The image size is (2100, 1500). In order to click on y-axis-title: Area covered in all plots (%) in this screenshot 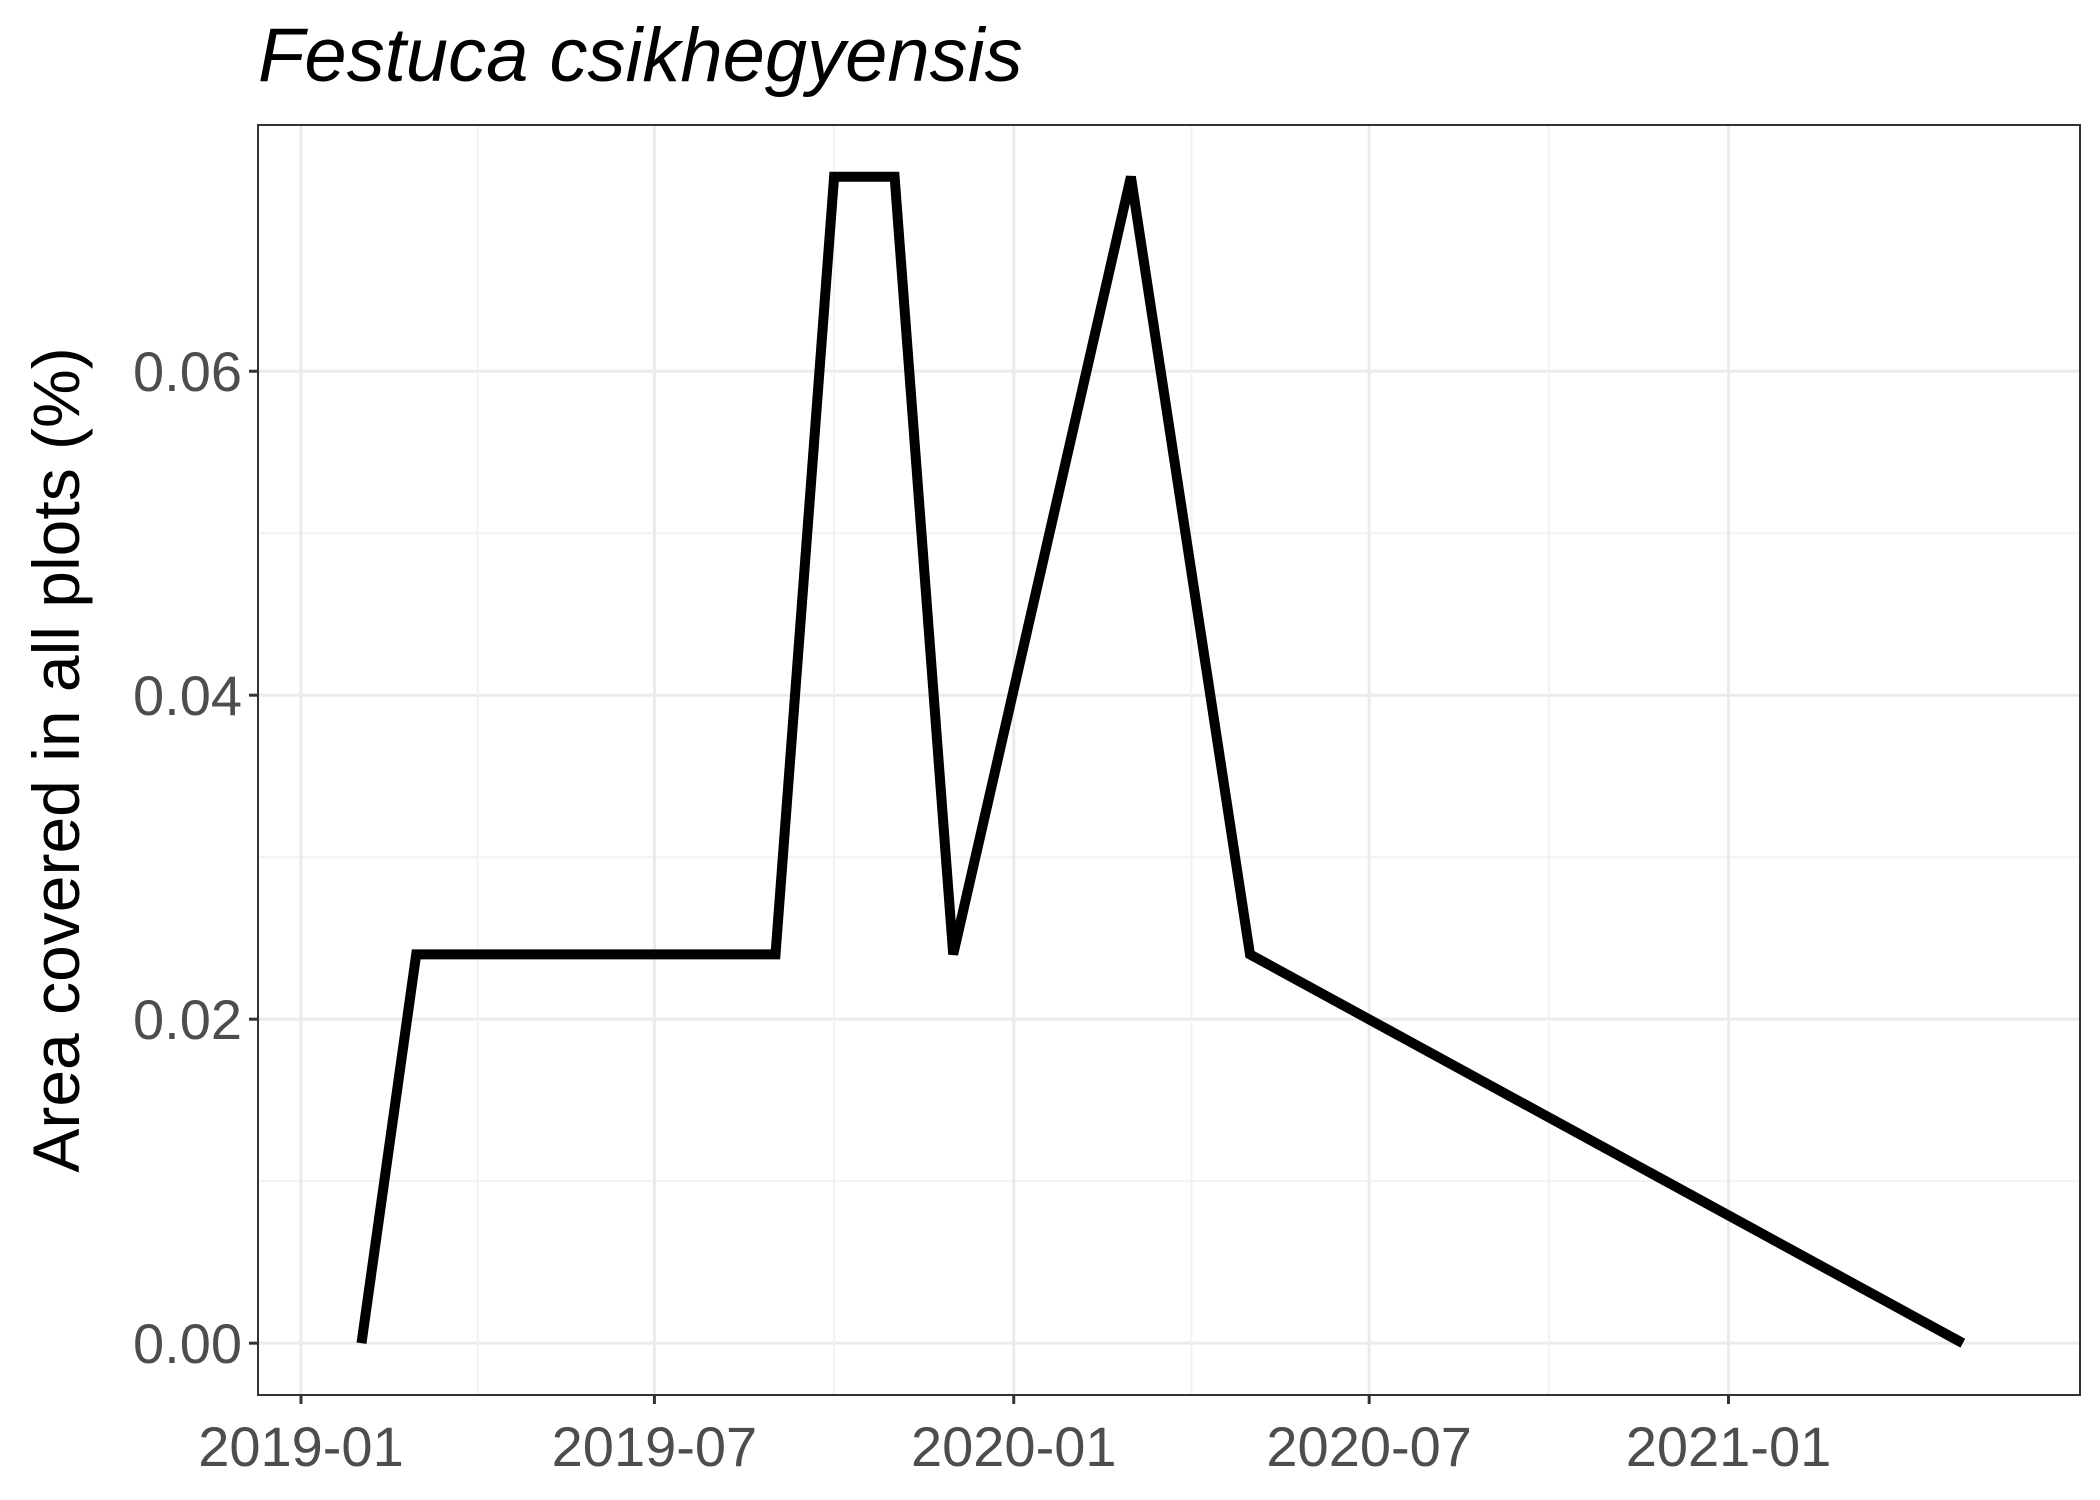, I will do `click(56, 759)`.